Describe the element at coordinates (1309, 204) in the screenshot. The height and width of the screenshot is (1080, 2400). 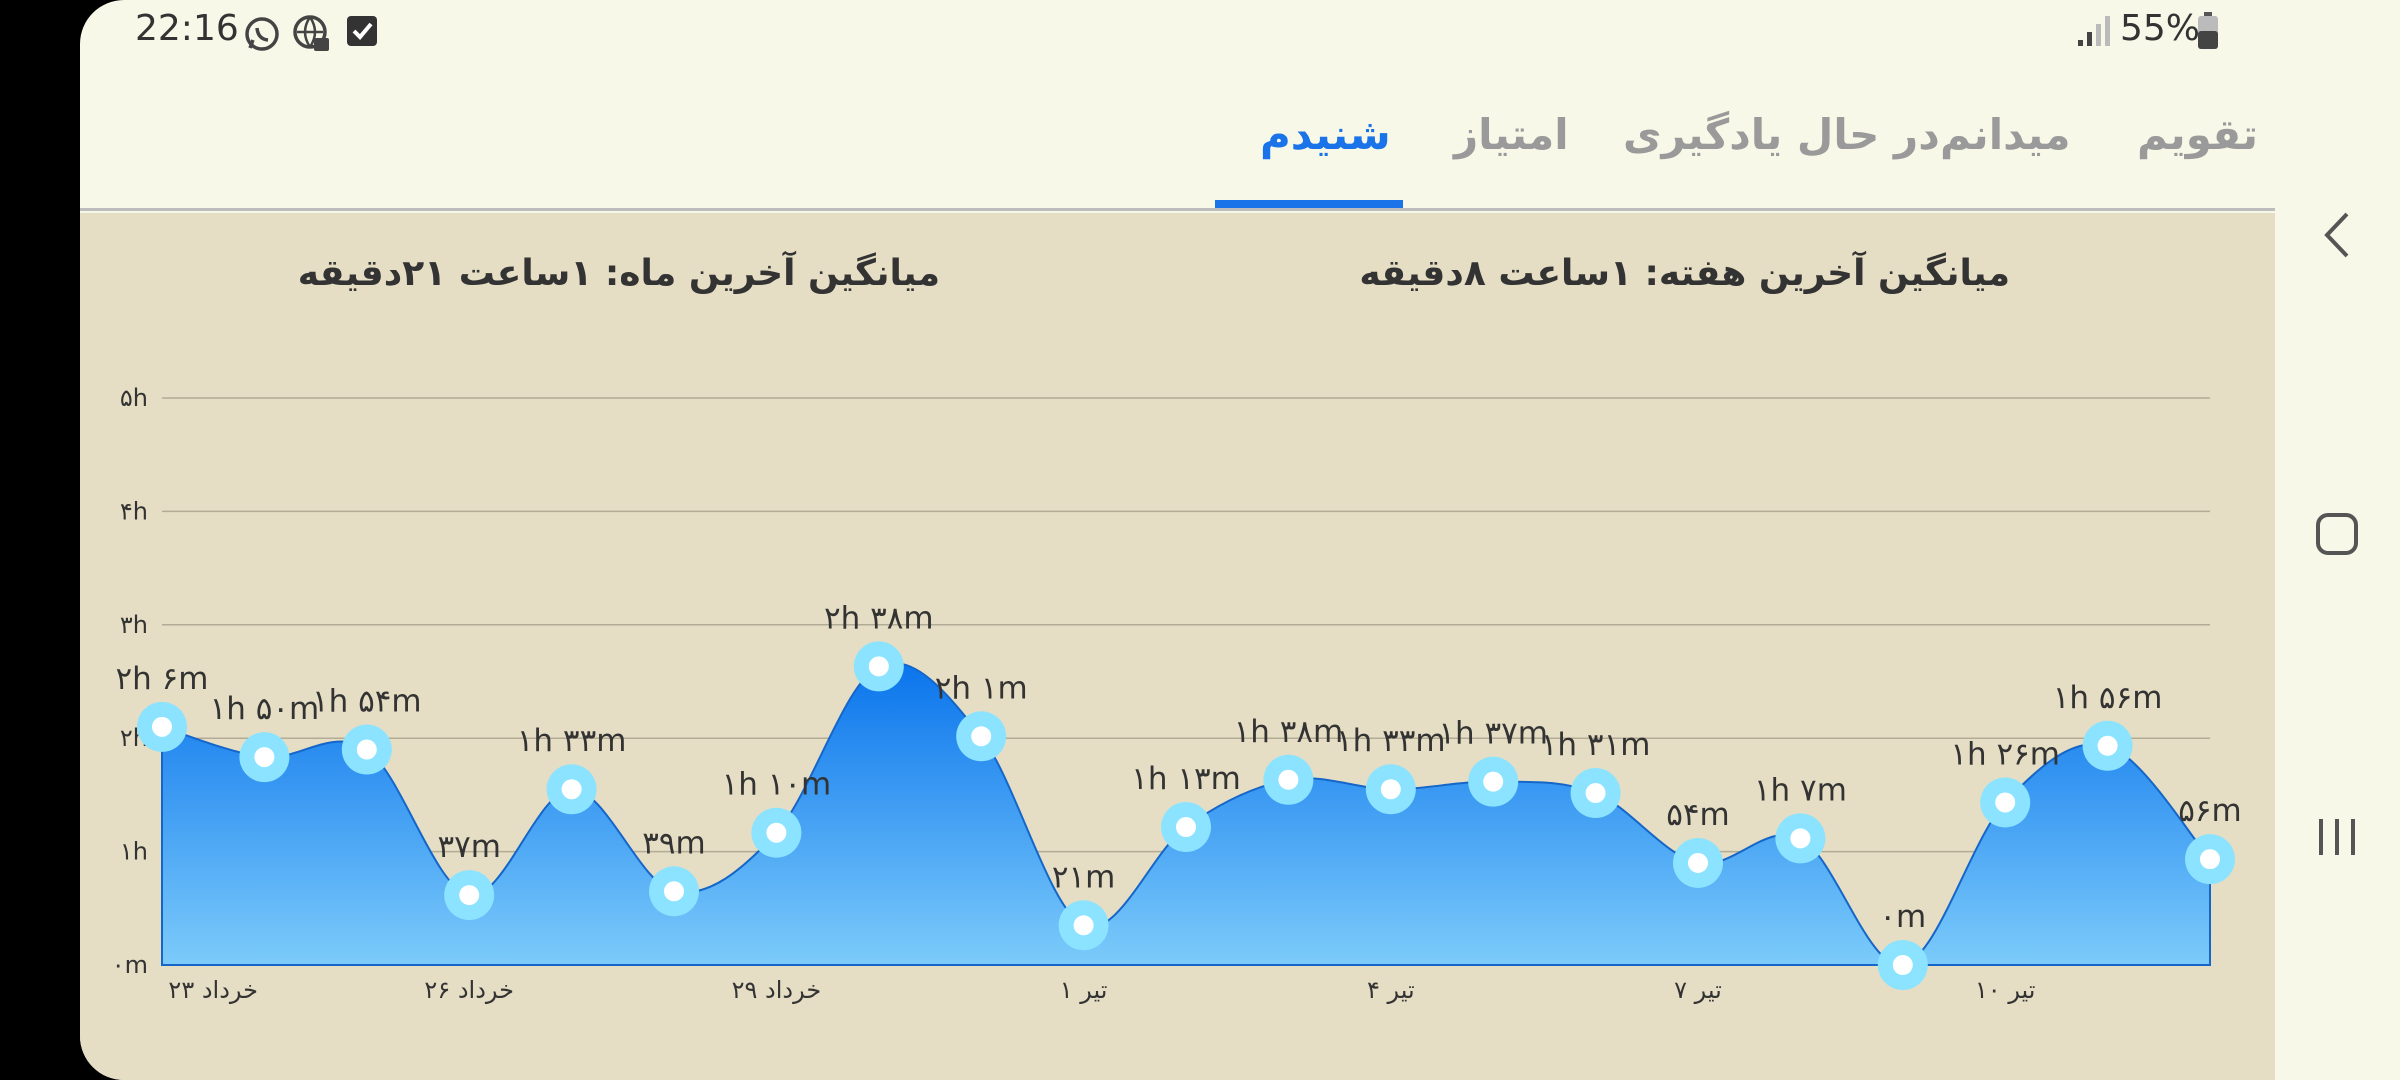
I see `active-tab-indicator` at that location.